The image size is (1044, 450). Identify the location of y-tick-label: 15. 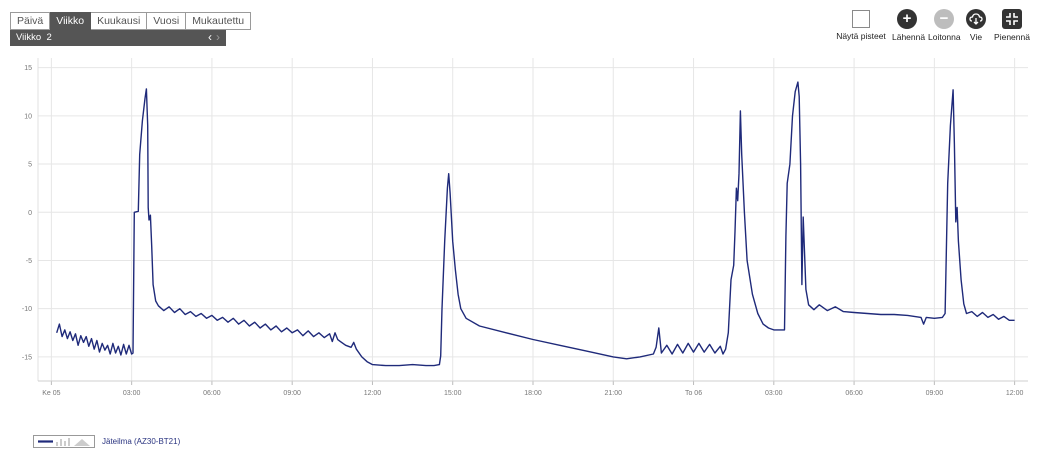
(28, 68).